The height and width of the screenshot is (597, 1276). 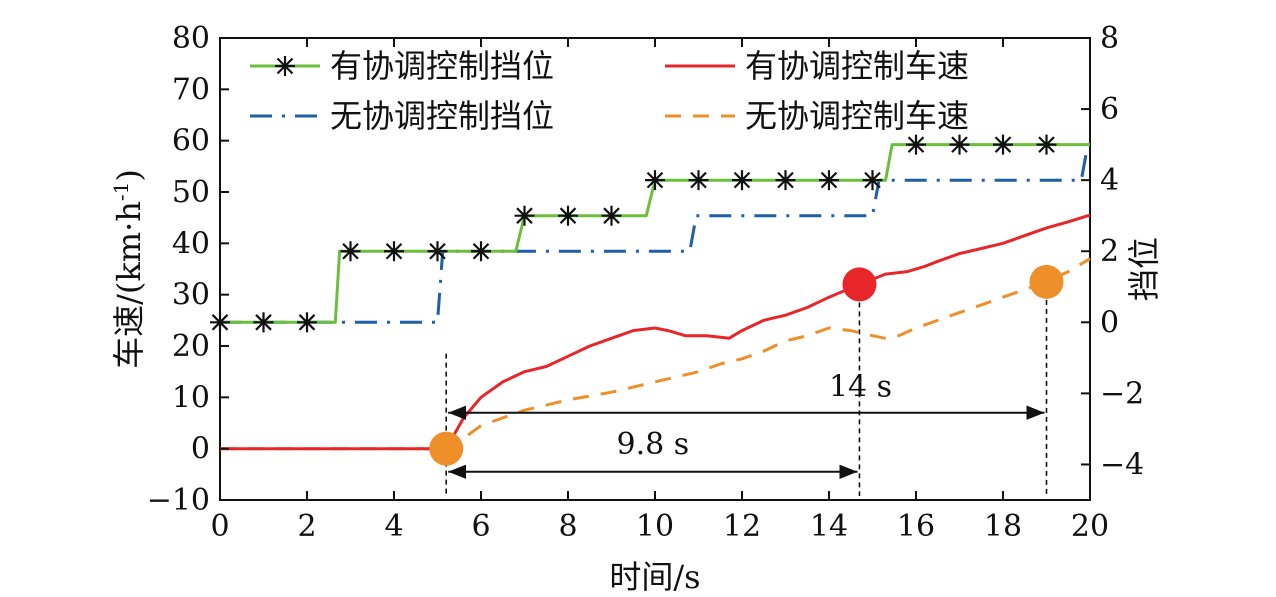 I want to click on legend-entry: 有协调控制车速, so click(x=817, y=66).